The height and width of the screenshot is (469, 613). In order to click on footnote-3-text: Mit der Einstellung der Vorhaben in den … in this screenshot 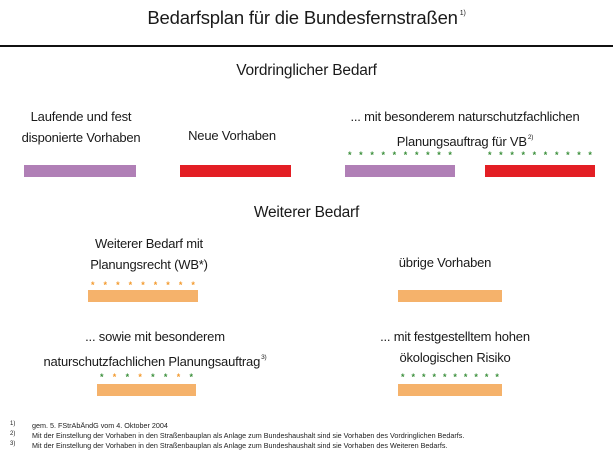, I will do `click(240, 445)`.